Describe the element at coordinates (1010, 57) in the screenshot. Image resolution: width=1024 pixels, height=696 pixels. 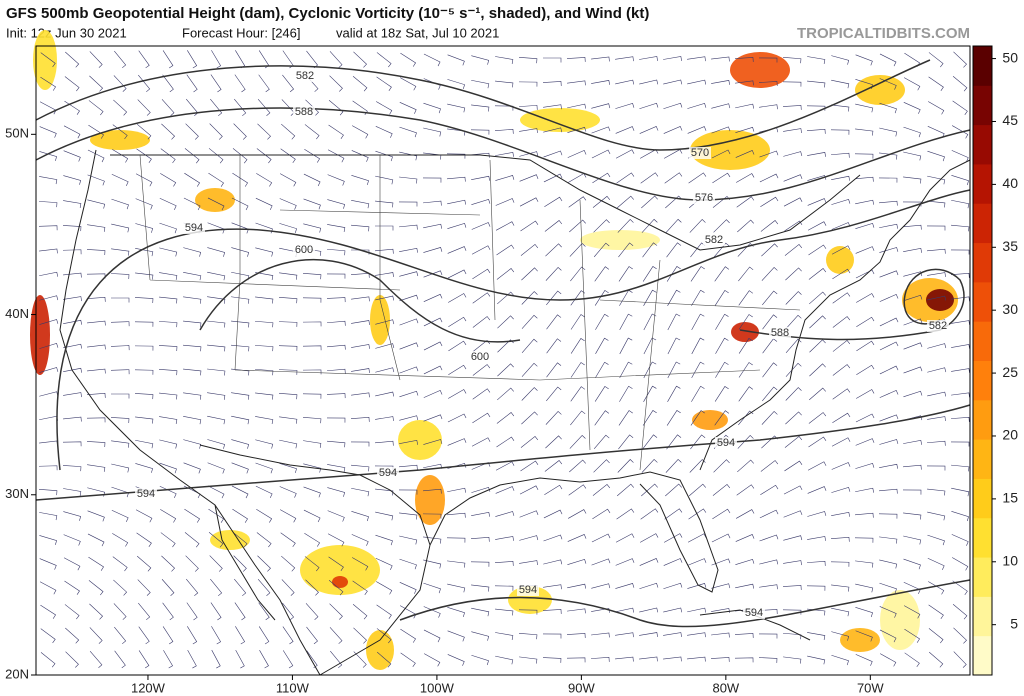
I see `colorbar-tick-label: 50` at that location.